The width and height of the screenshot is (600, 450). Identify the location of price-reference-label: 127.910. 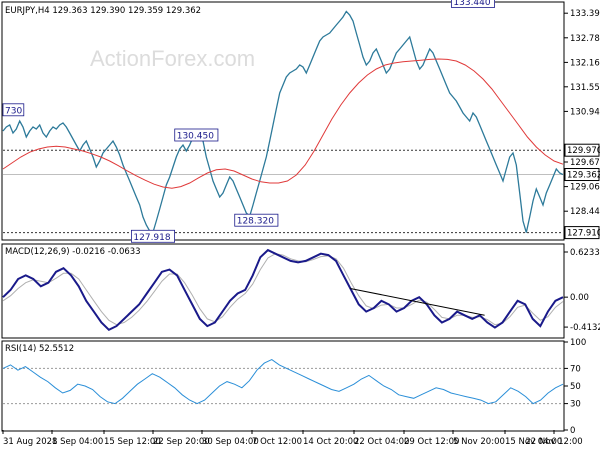
(583, 234).